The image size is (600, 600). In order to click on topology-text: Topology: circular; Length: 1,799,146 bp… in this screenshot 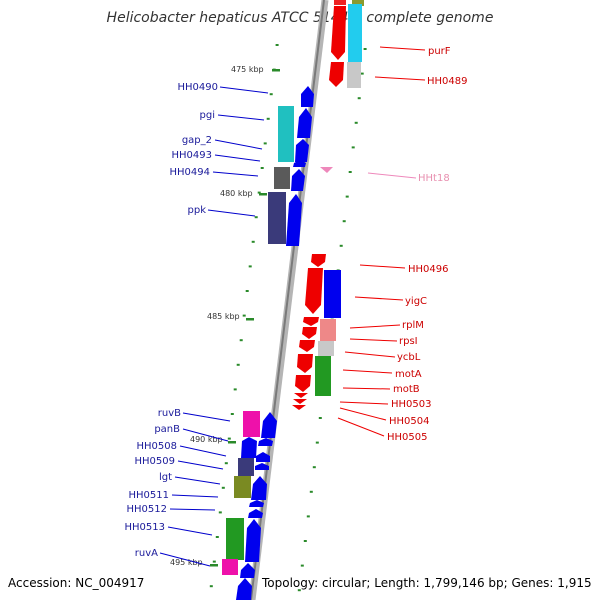, I will do `click(426, 583)`.